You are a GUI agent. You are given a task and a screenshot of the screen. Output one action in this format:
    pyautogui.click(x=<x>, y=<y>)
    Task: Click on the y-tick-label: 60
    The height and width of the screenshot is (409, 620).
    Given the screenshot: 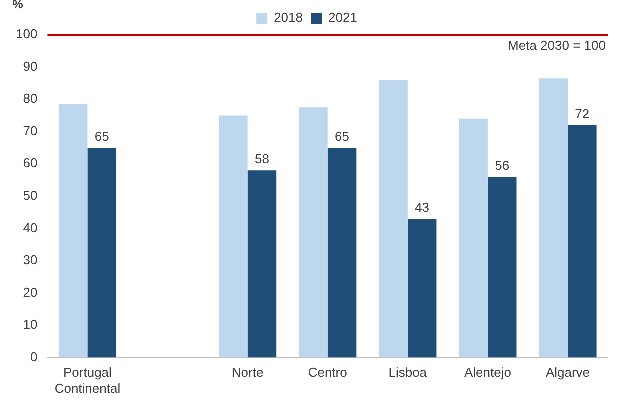 What is the action you would take?
    pyautogui.click(x=30, y=163)
    